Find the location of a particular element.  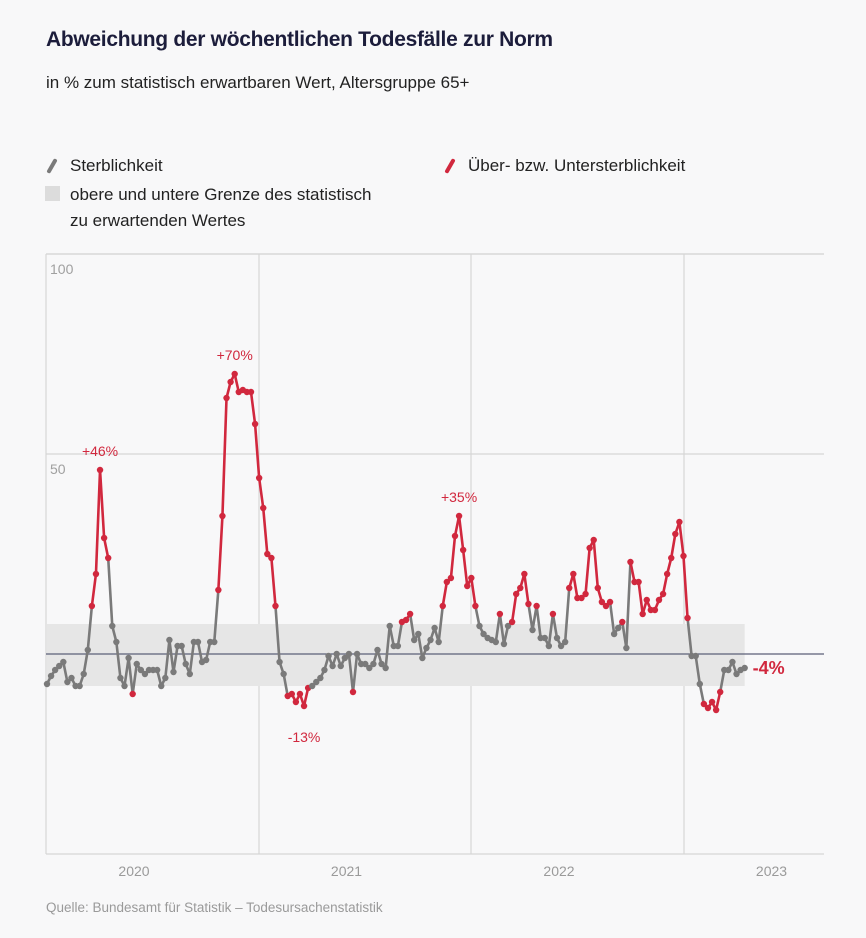

x-tick-label: 2022 is located at coordinates (558, 871).